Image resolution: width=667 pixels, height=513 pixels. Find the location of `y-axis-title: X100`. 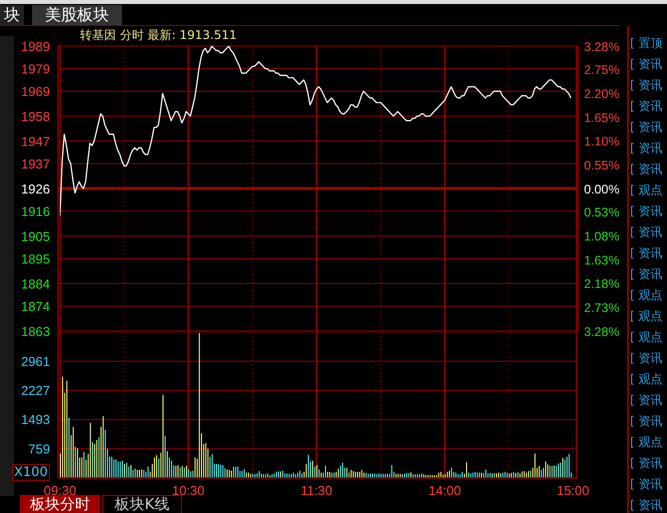

y-axis-title: X100 is located at coordinates (31, 472).